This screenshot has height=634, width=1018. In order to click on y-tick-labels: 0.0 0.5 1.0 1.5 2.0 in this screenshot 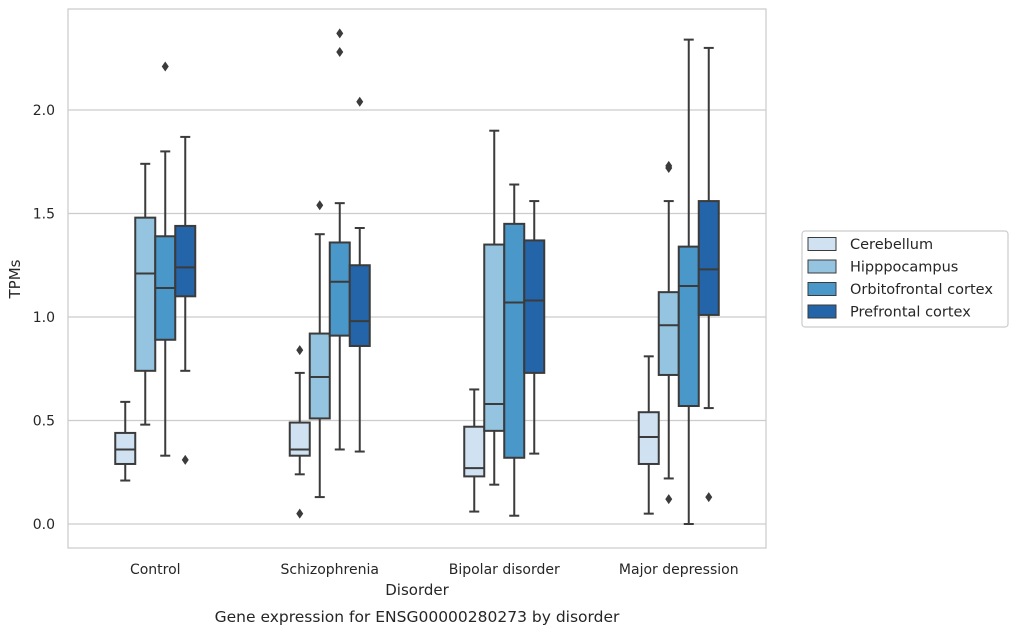, I will do `click(44, 318)`.